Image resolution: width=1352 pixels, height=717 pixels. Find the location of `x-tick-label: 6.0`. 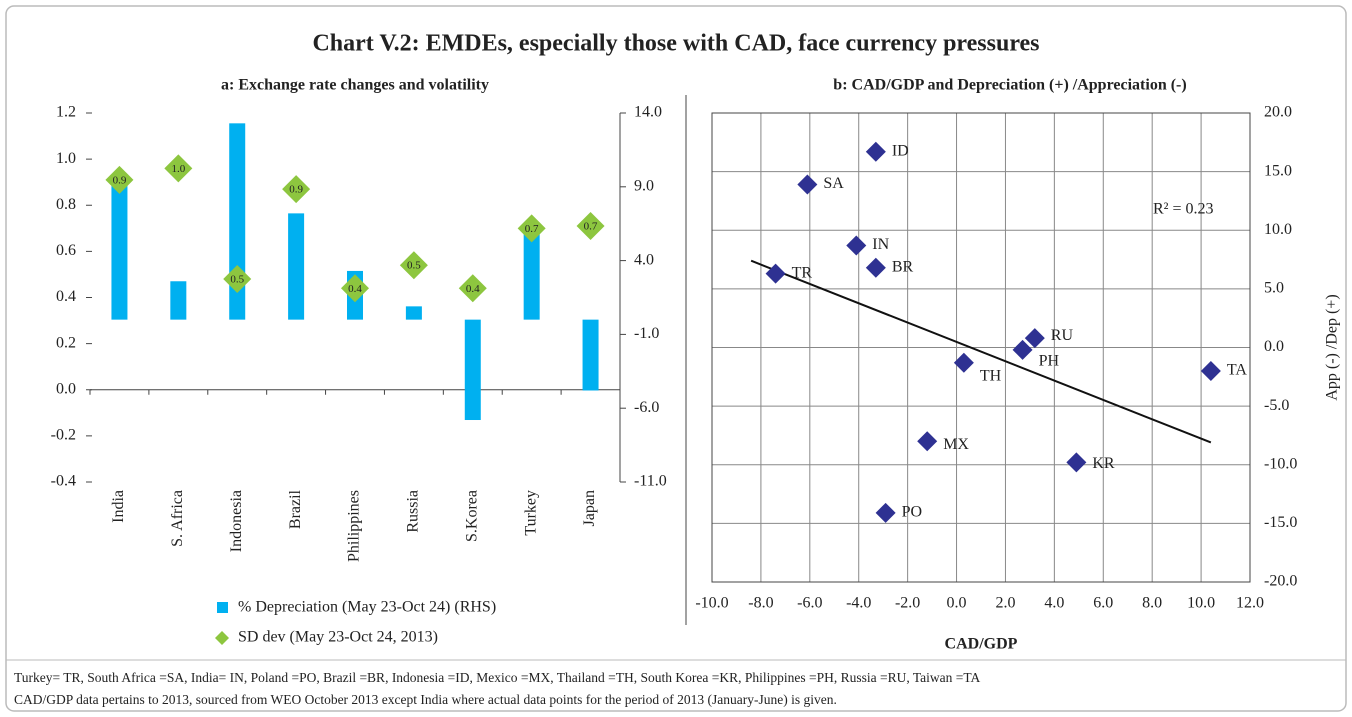

x-tick-label: 6.0 is located at coordinates (1103, 603).